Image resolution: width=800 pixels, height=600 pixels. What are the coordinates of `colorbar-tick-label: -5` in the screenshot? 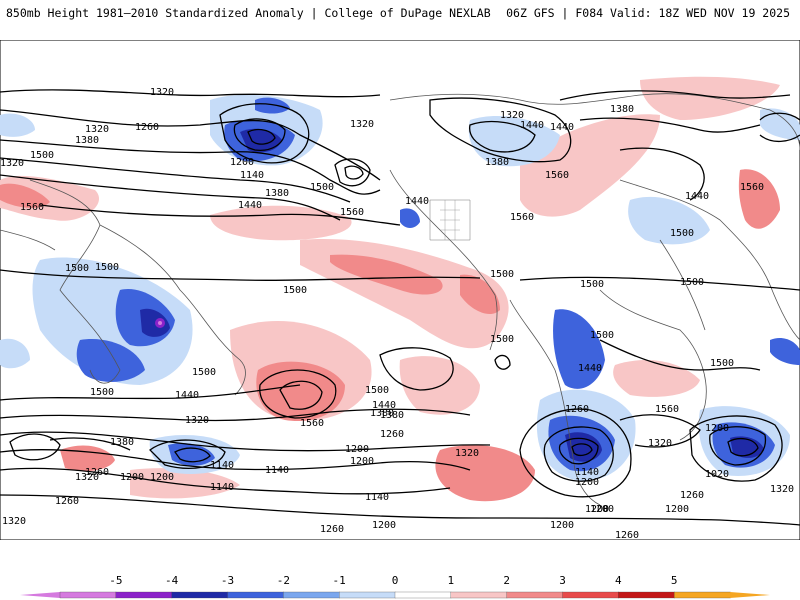 It's located at (115, 580).